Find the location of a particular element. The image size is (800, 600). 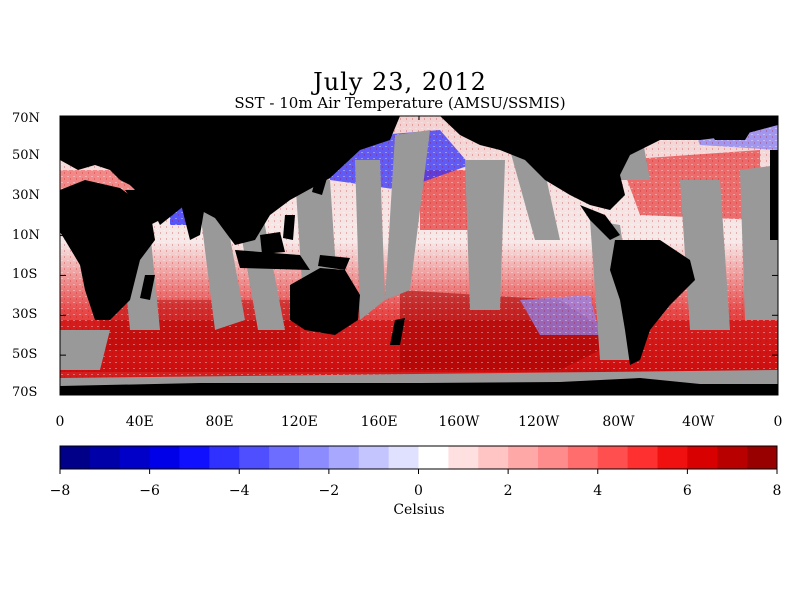

japan-landmass is located at coordinates (321, 181).